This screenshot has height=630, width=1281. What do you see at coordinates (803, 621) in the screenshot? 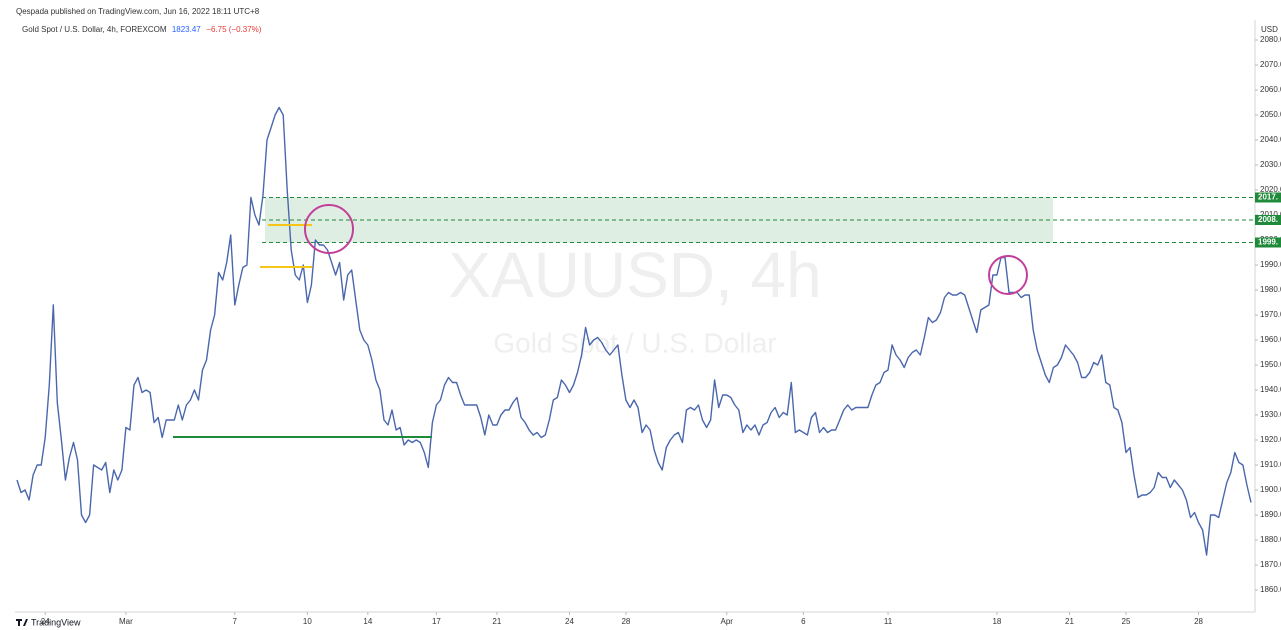
I see `x-tick-label: 6` at bounding box center [803, 621].